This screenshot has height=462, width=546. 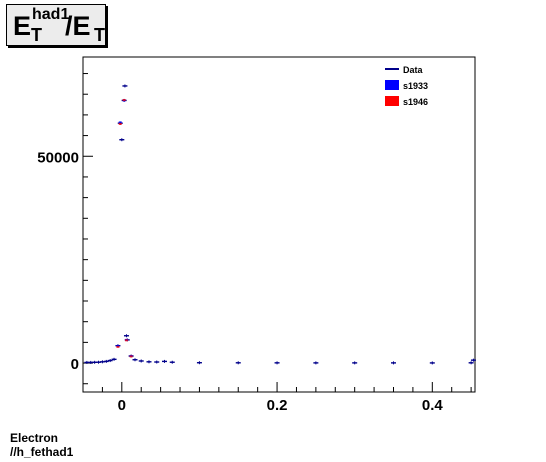 I want to click on histogram-title: E had1 T /E T, so click(x=56, y=25).